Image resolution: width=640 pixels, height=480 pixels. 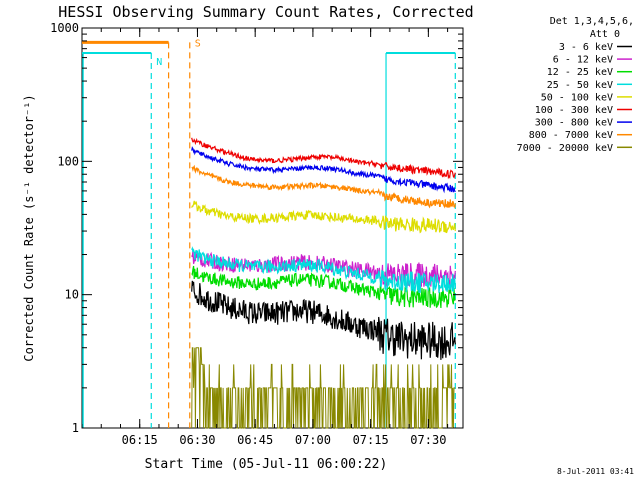 I want to click on legend-header-line2: Att 0, so click(x=605, y=34).